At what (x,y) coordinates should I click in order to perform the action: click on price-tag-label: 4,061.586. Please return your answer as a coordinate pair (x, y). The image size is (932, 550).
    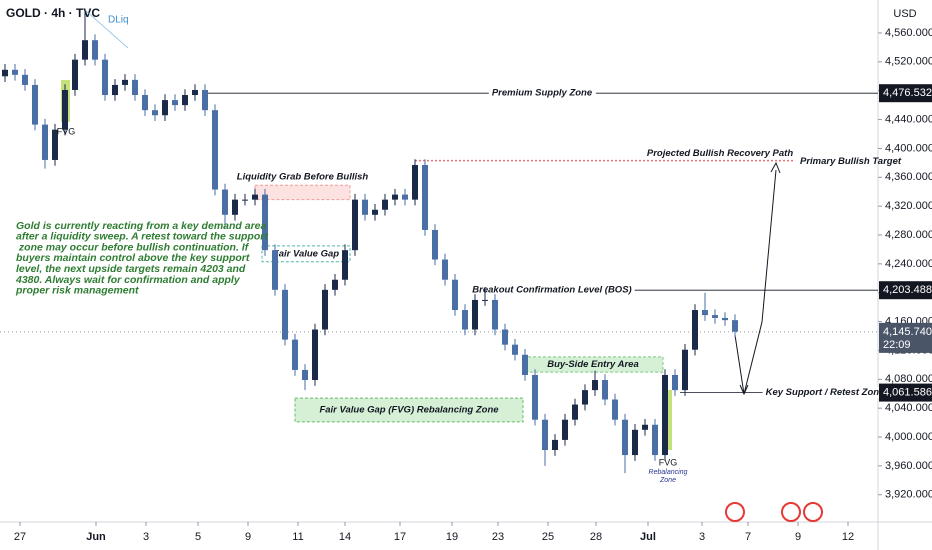
    Looking at the image, I should click on (907, 392).